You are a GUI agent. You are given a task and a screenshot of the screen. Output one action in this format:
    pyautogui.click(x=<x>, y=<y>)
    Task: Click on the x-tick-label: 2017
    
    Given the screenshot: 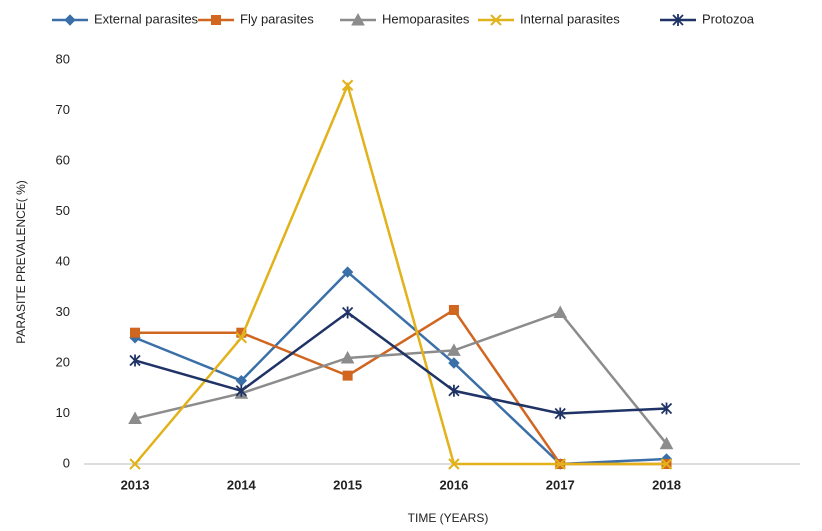 What is the action you would take?
    pyautogui.click(x=560, y=484)
    